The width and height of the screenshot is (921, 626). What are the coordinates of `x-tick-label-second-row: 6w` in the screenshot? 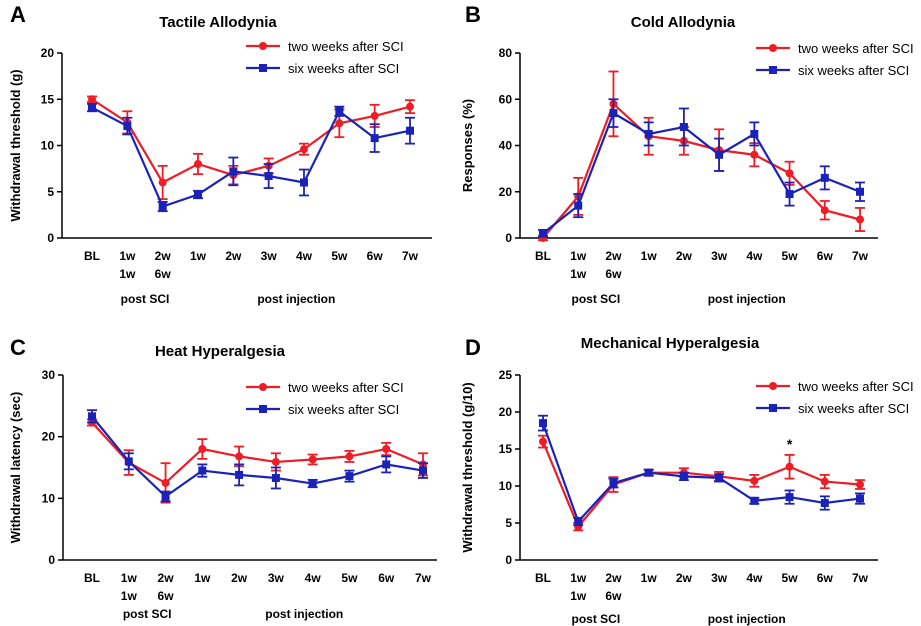 It's located at (613, 596).